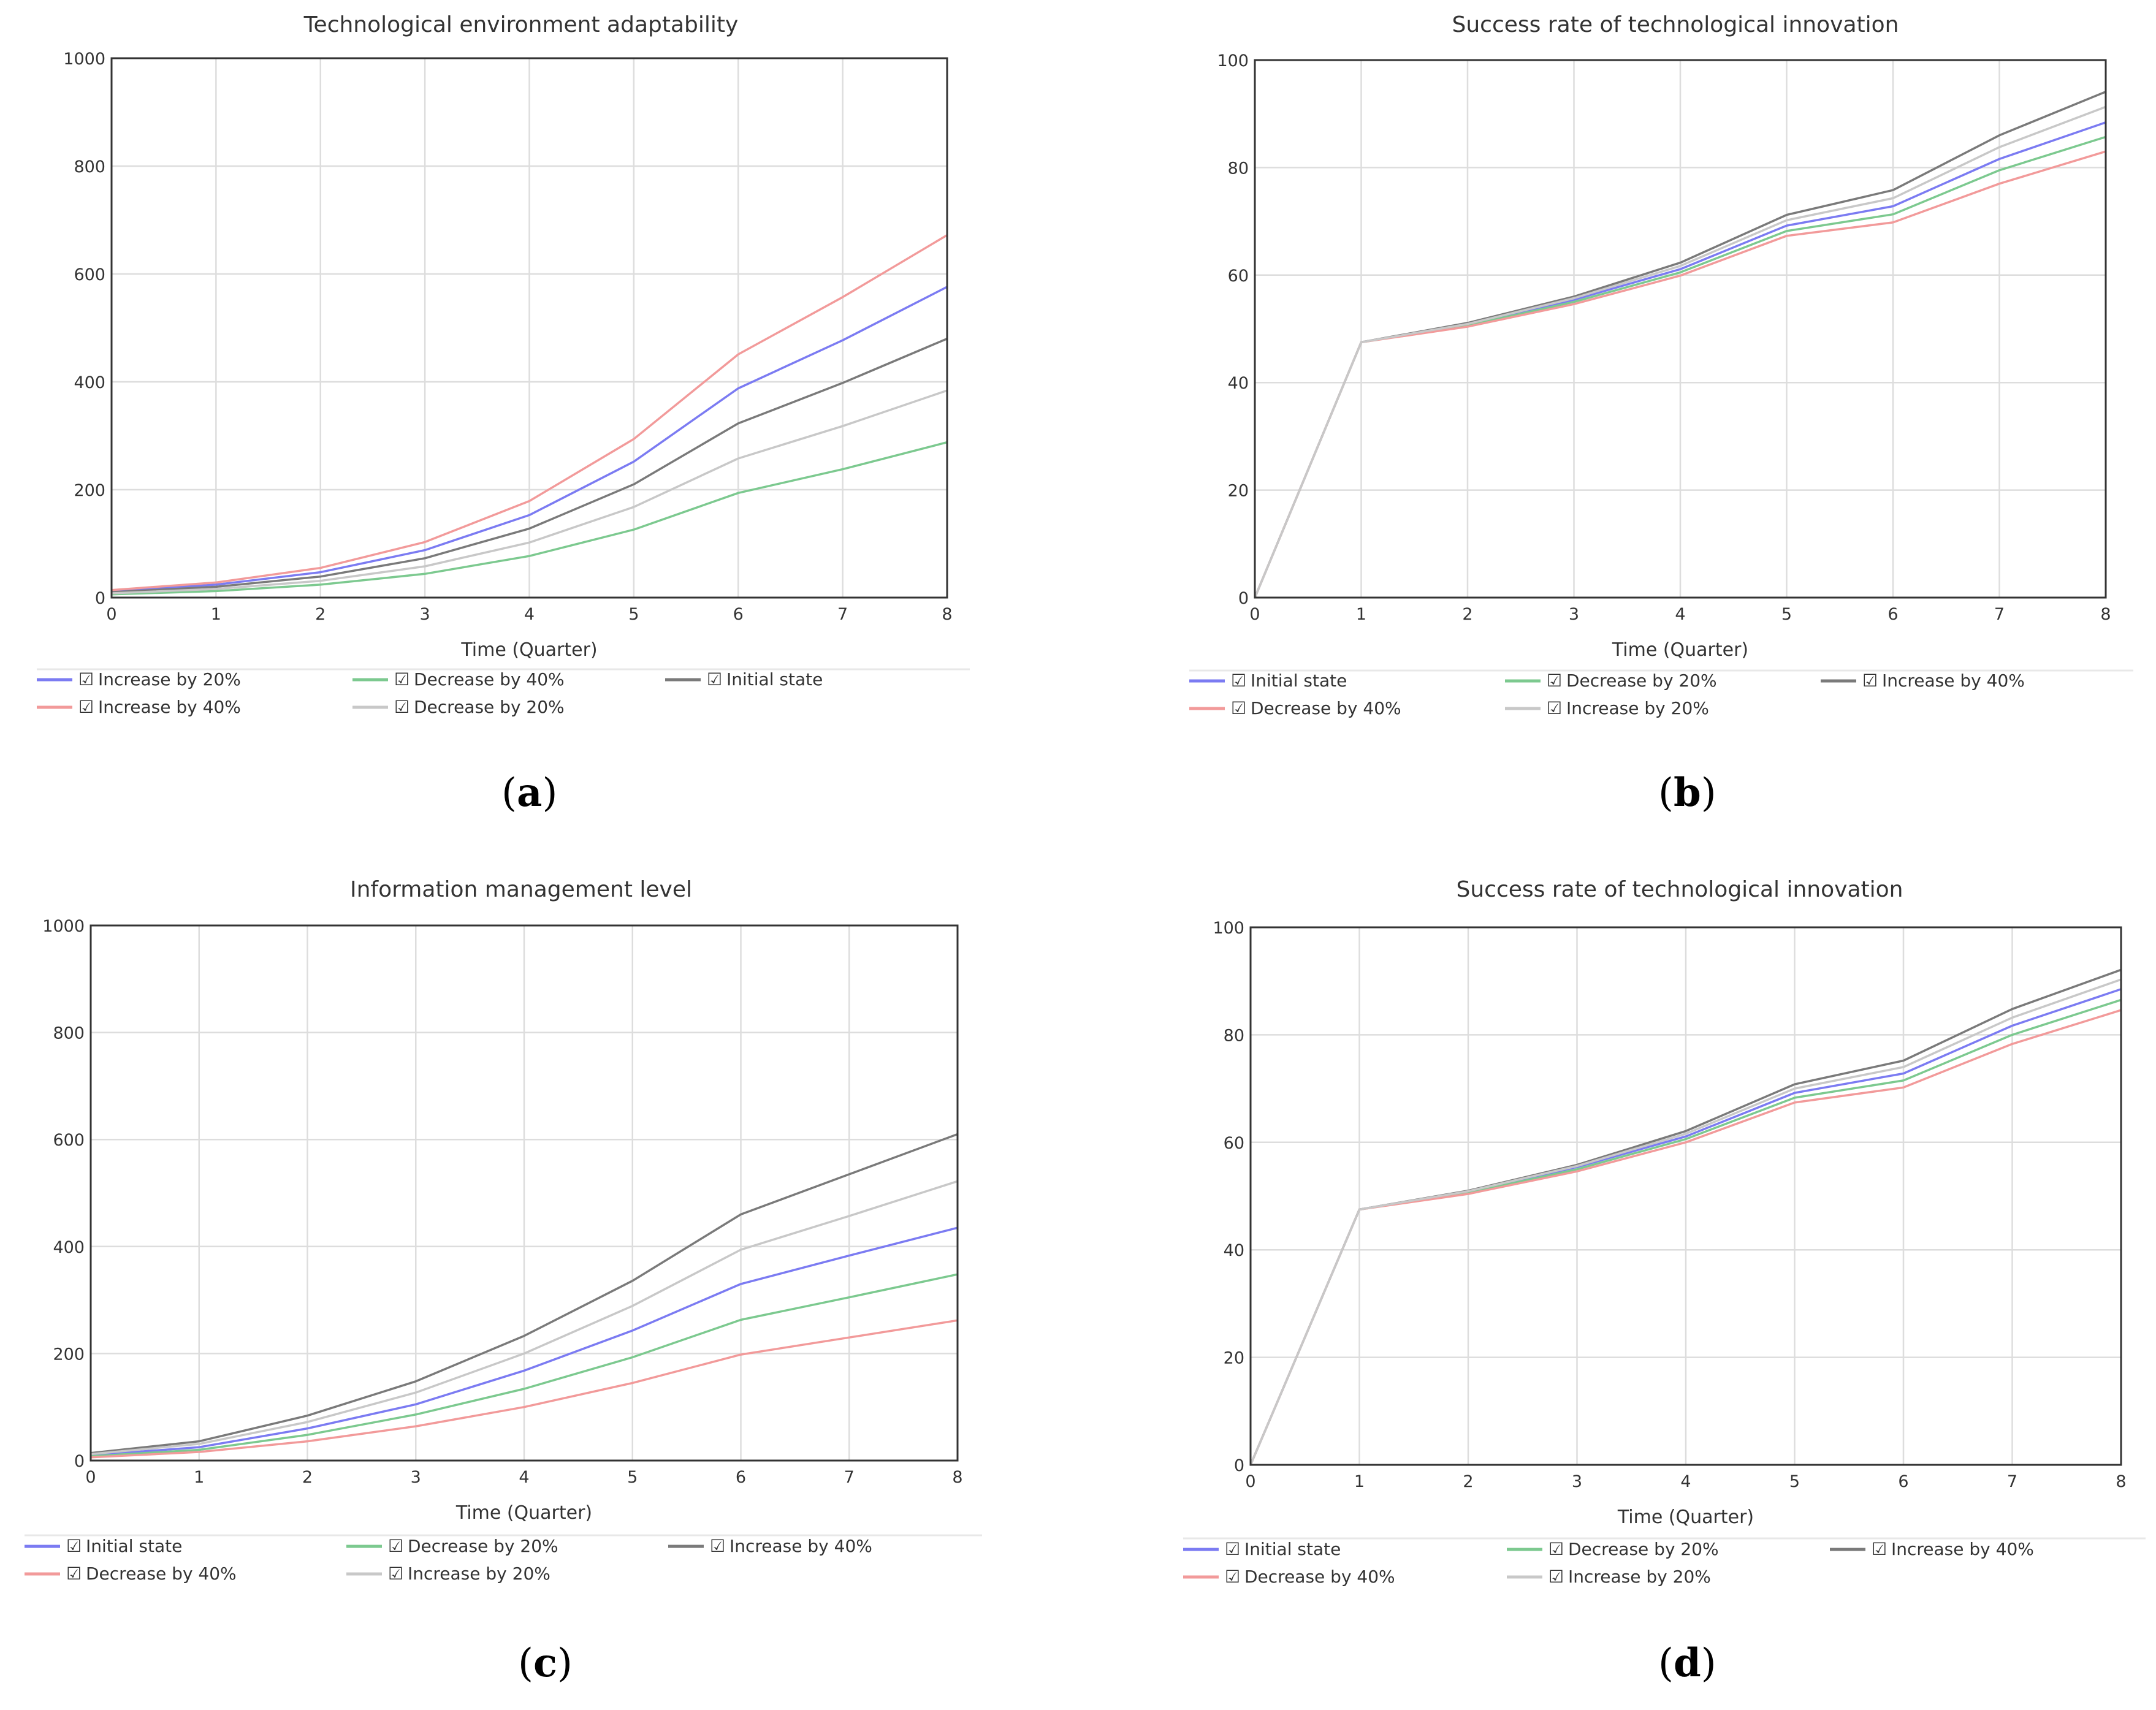  I want to click on legend-item: ☑ Increase by 40%, so click(1923, 681).